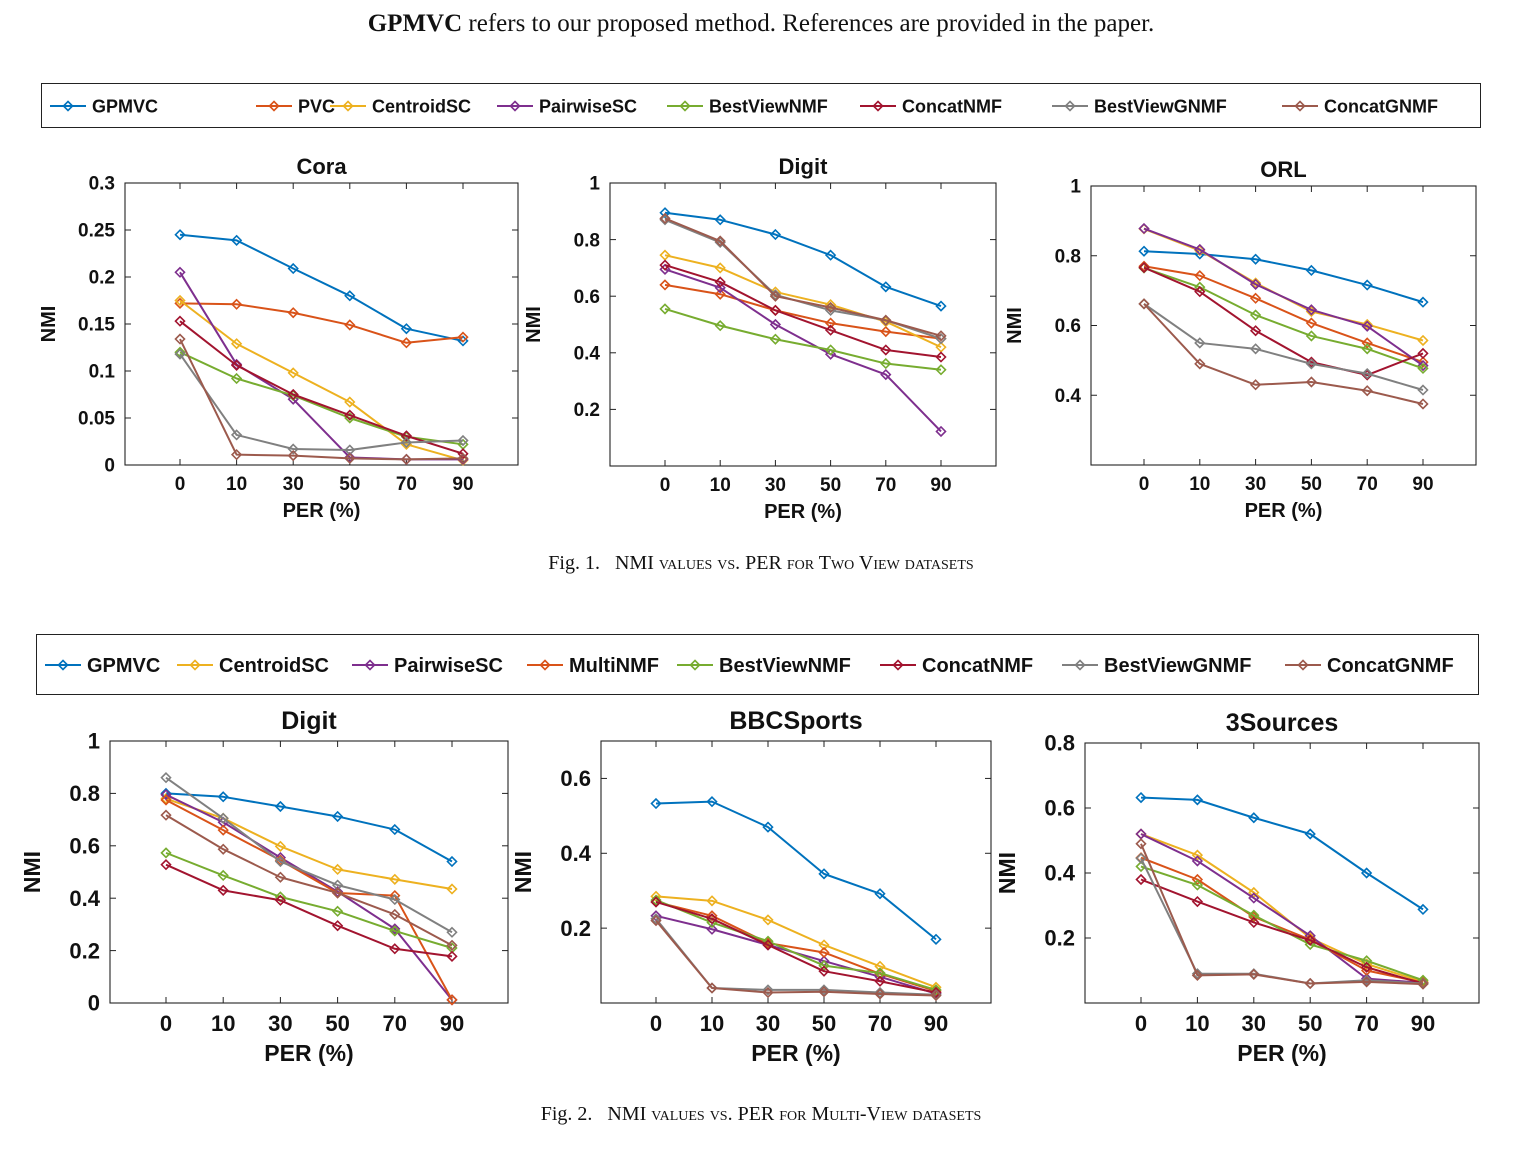 Image resolution: width=1522 pixels, height=1157 pixels. I want to click on legend-label: CentroidSC, so click(421, 106).